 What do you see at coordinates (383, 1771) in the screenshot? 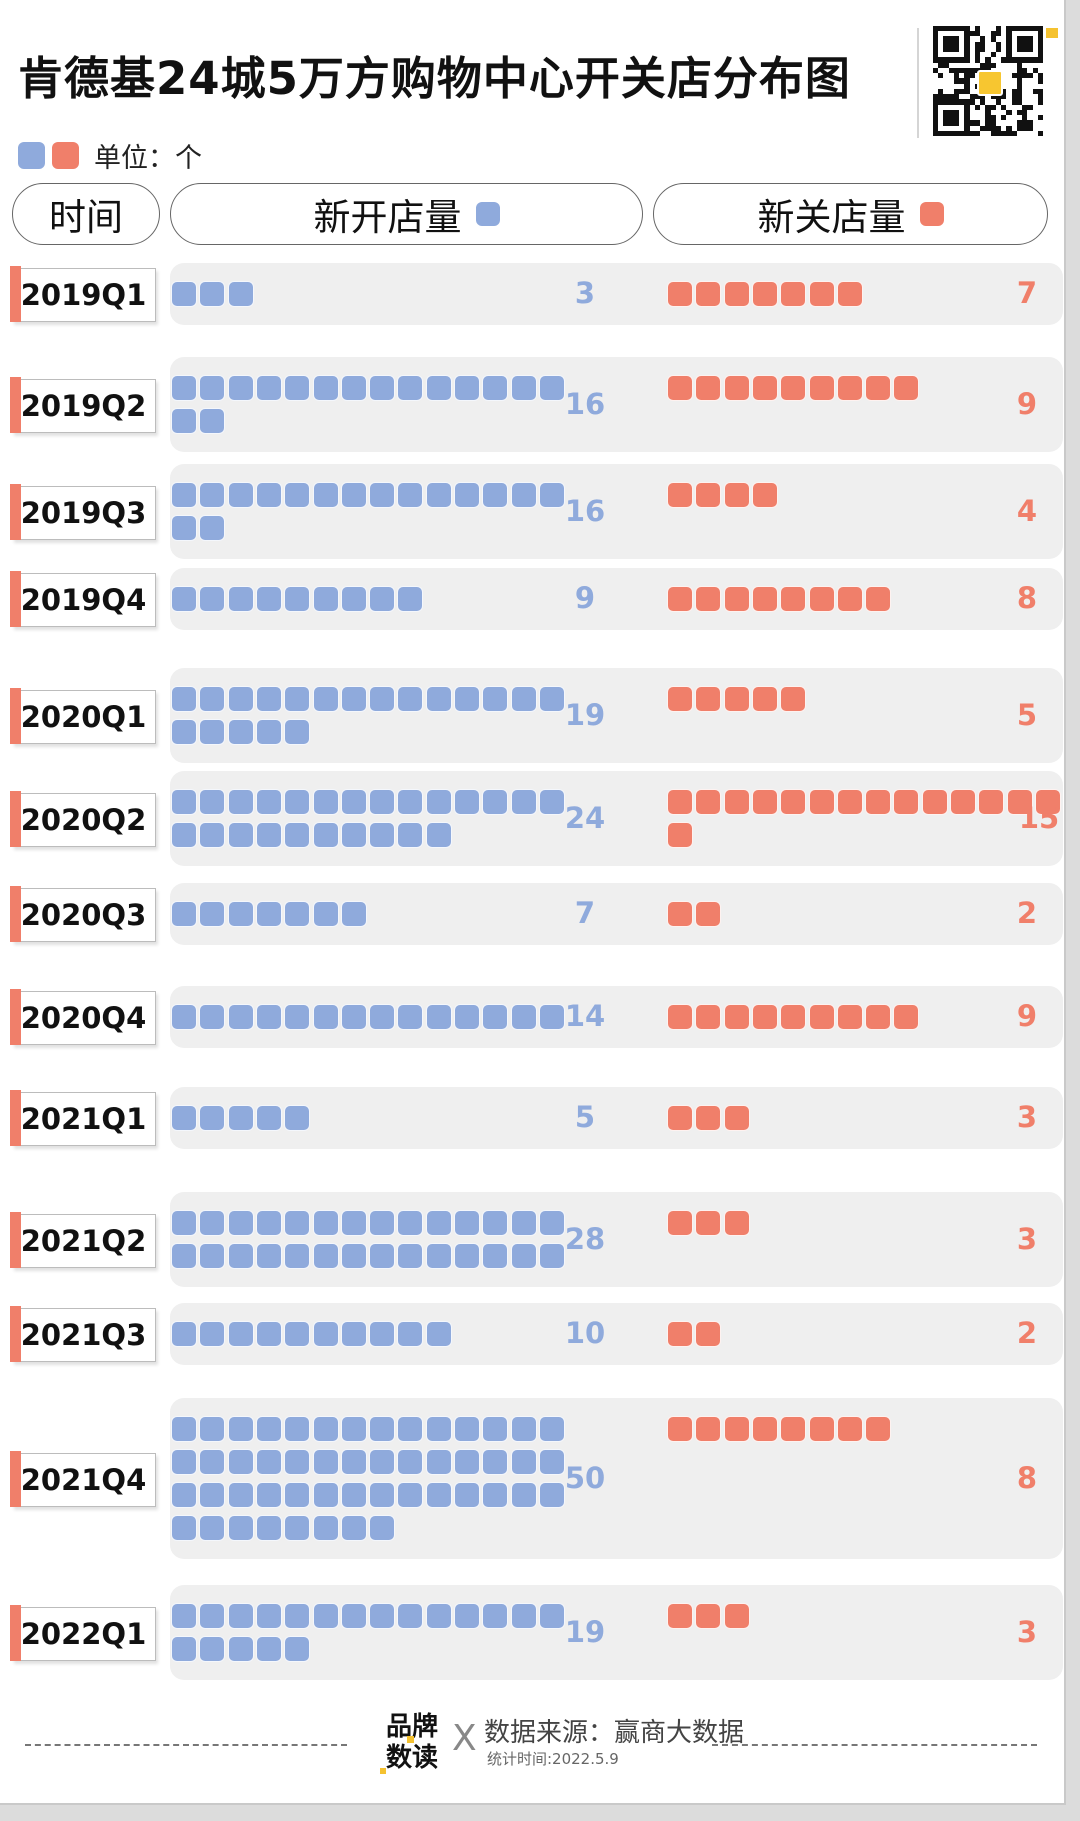
I see `brand-accent-dot` at bounding box center [383, 1771].